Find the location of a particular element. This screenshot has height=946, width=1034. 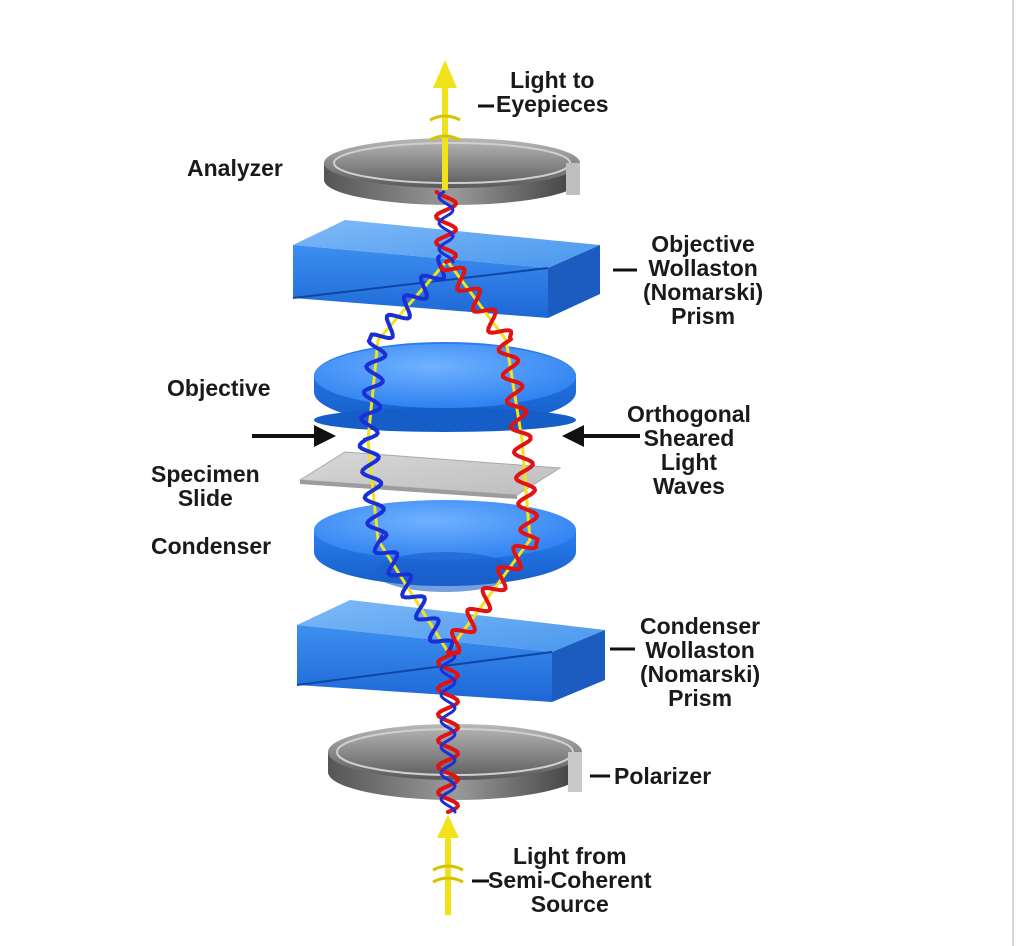

condenser-wollaston-prism is located at coordinates (450, 651).